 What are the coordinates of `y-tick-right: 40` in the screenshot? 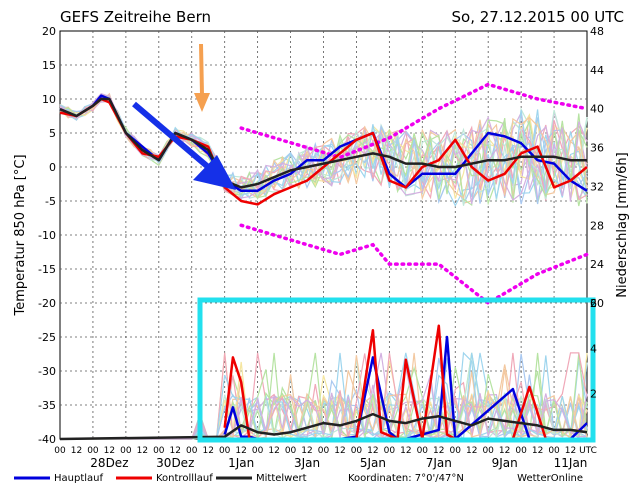 It's located at (597, 109).